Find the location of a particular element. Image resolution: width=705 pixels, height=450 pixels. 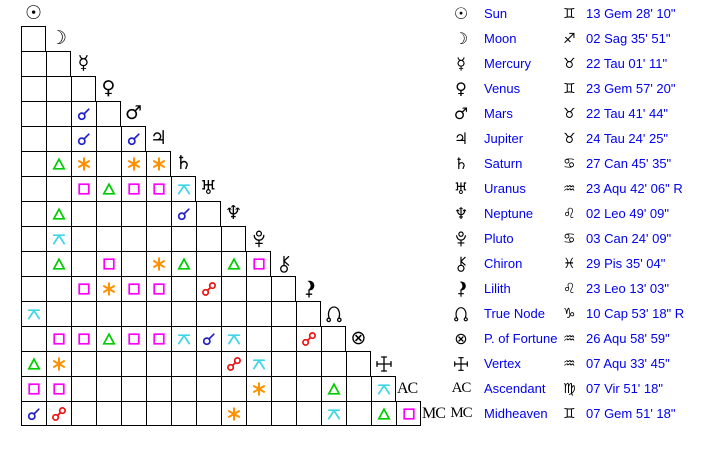

aspect-cell-venus-x-mercury is located at coordinates (83, 88).